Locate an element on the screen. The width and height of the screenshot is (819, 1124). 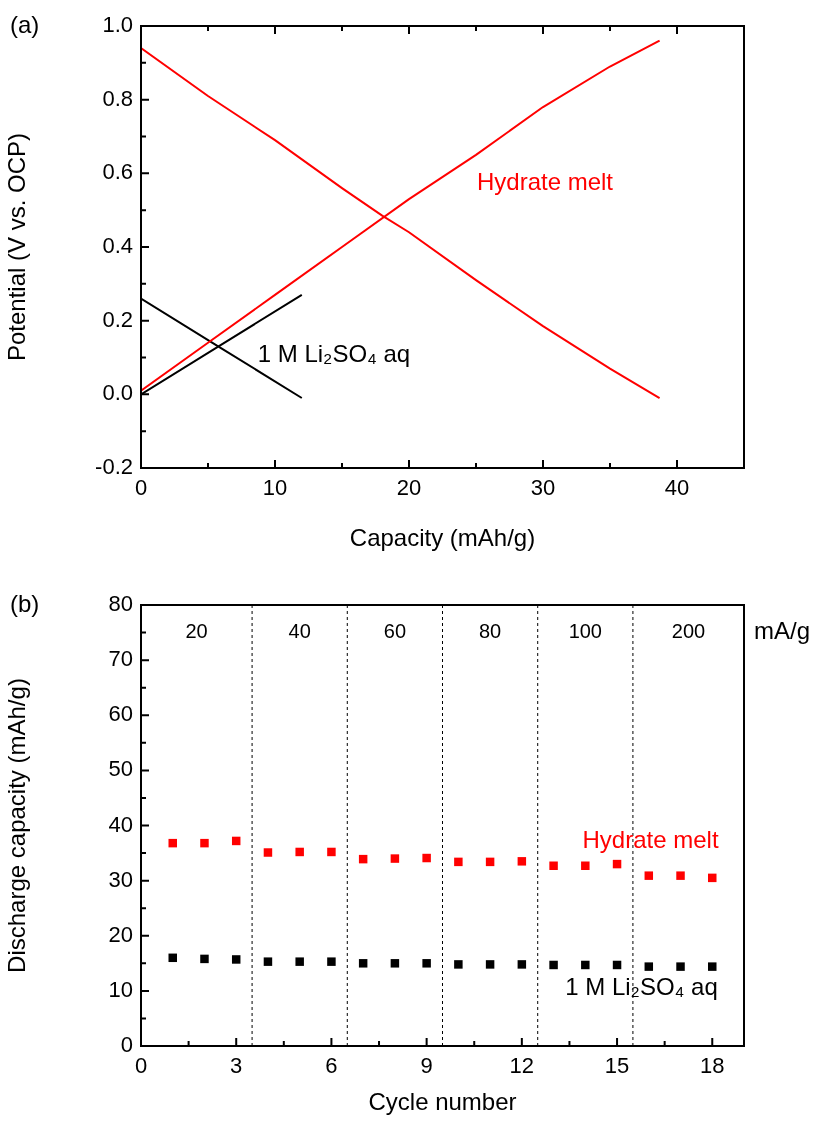
x-tick-label: 20 is located at coordinates (409, 488).